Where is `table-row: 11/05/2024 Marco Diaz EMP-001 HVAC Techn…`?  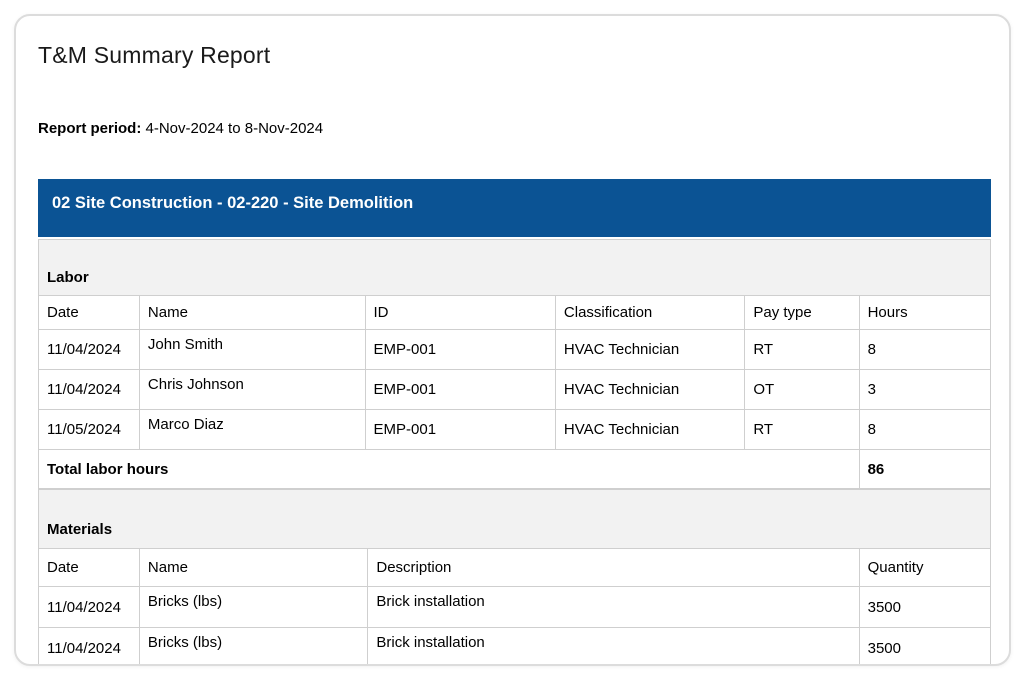
table-row: 11/05/2024 Marco Diaz EMP-001 HVAC Techn… is located at coordinates (515, 429).